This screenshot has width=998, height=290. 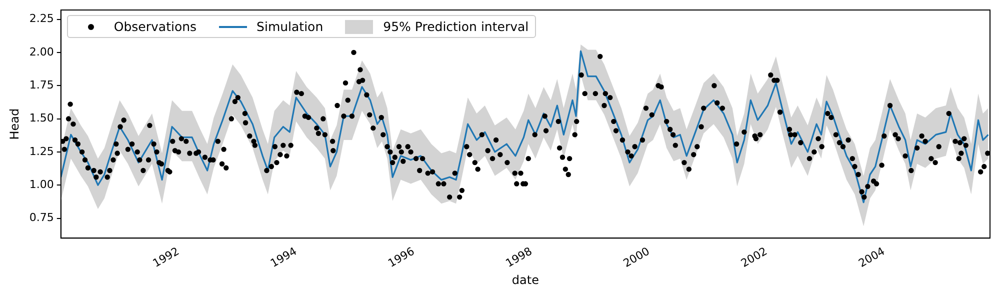 What do you see at coordinates (525, 279) in the screenshot?
I see `x-axis-title: date` at bounding box center [525, 279].